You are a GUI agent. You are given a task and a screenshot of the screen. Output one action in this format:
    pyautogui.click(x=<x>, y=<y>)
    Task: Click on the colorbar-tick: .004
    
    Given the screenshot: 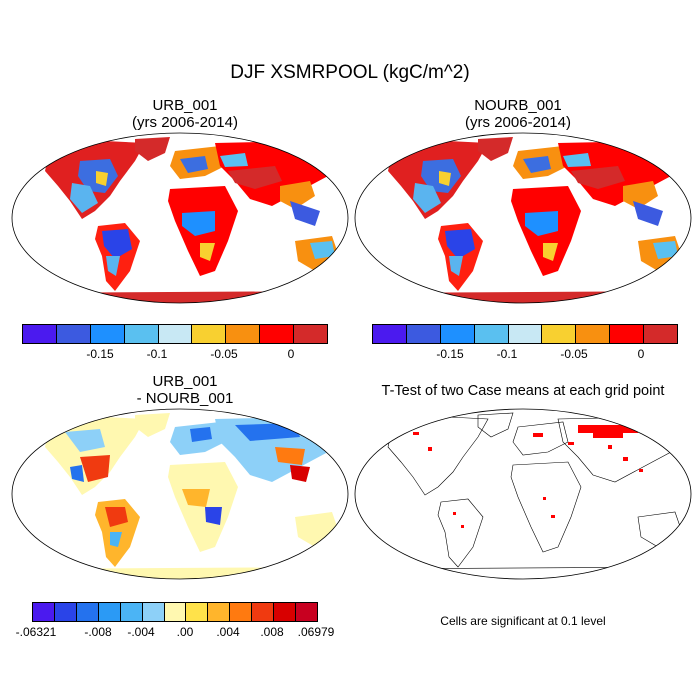 What is the action you would take?
    pyautogui.click(x=228, y=632)
    